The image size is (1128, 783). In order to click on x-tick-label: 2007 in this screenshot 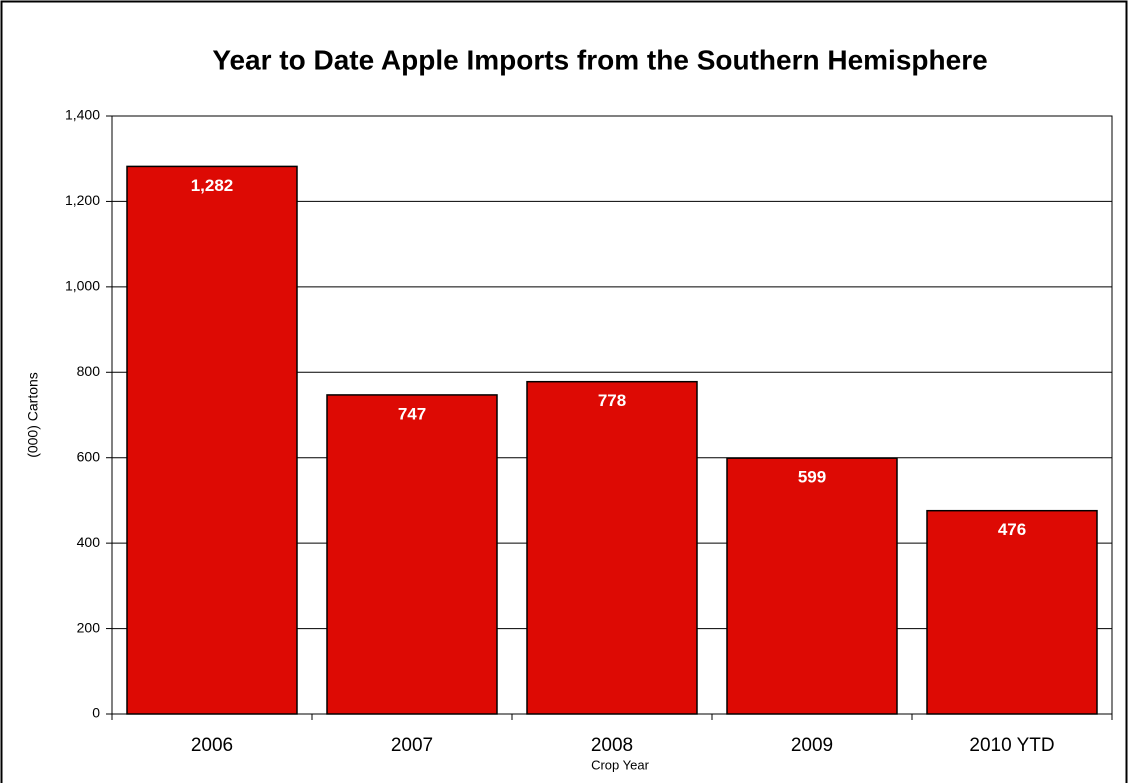, I will do `click(412, 745)`.